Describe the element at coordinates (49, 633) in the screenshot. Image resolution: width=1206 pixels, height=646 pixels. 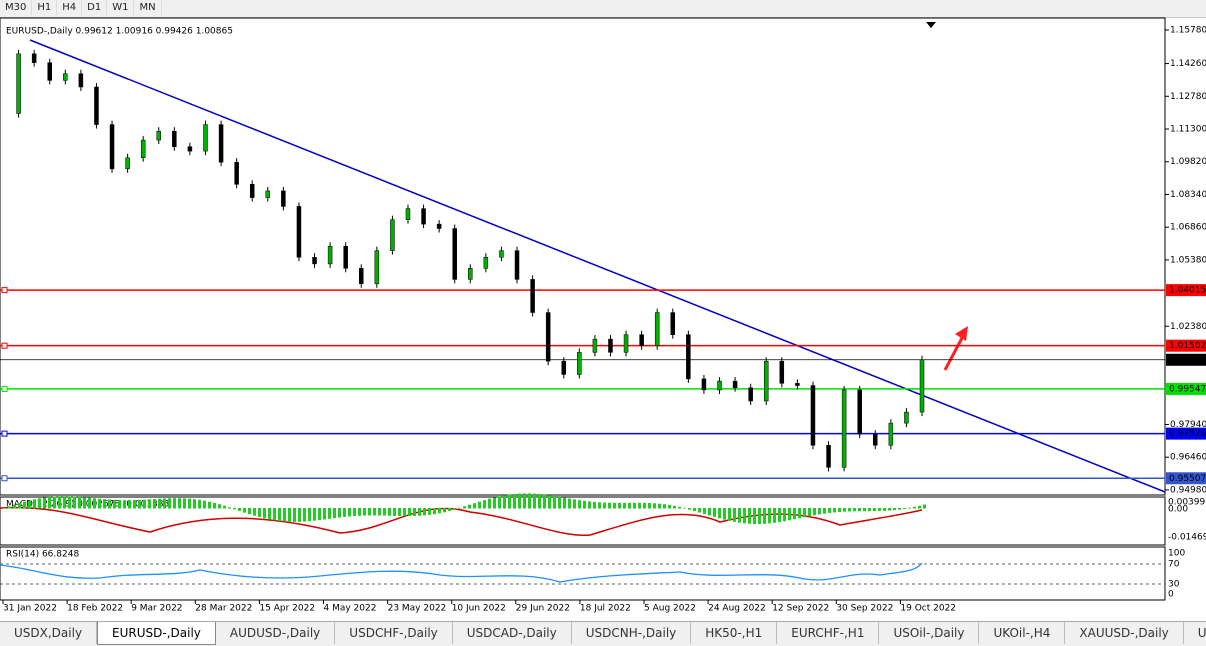
I see `chart-tab: USDX,Daily` at that location.